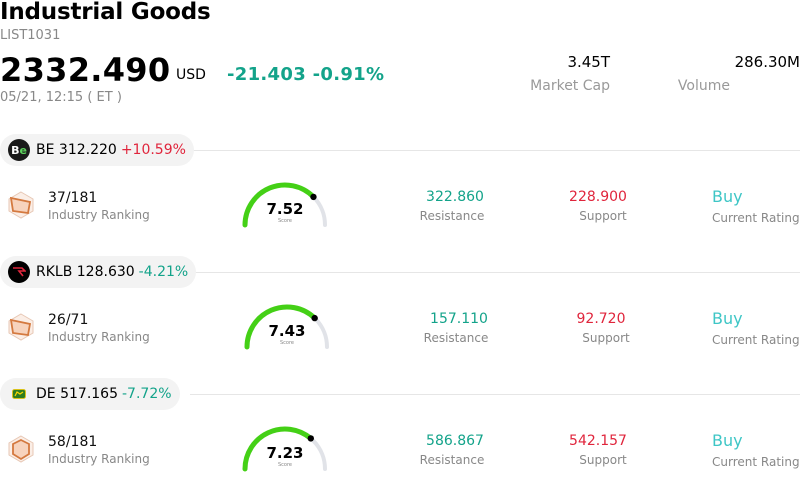 This screenshot has width=800, height=488. What do you see at coordinates (703, 86) in the screenshot?
I see `volume-label: Volume` at bounding box center [703, 86].